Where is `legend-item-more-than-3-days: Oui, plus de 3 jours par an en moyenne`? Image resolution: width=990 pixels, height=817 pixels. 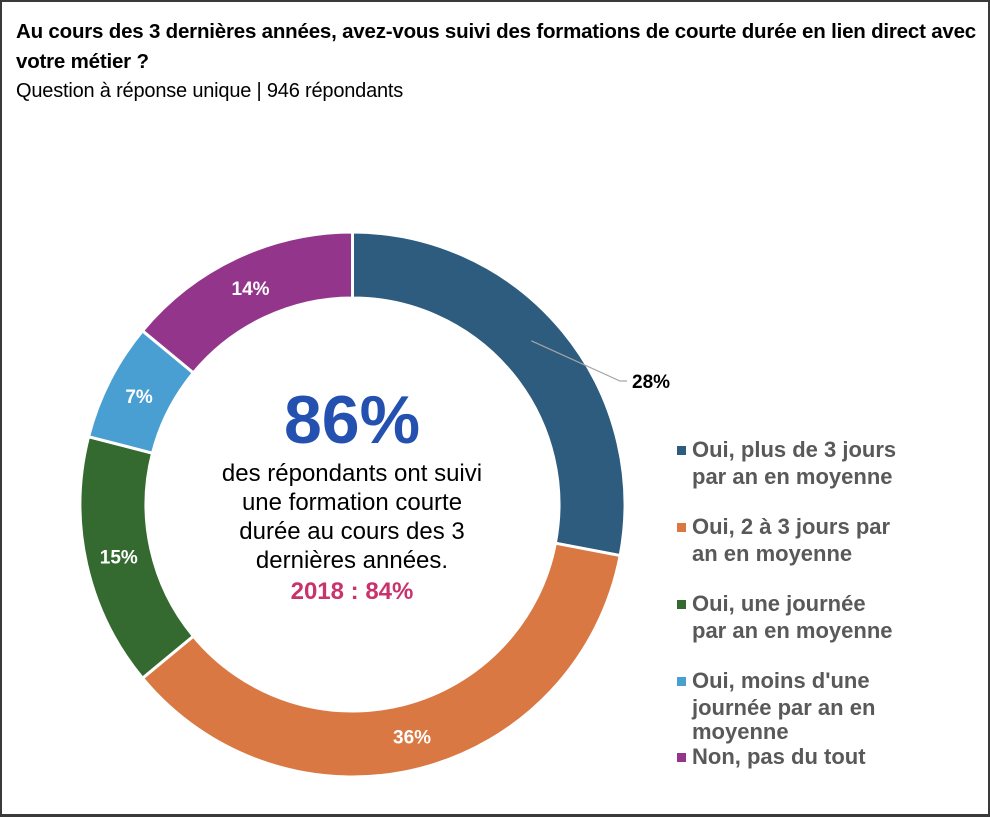 legend-item-more-than-3-days: Oui, plus de 3 jours par an en moyenne is located at coordinates (826, 463).